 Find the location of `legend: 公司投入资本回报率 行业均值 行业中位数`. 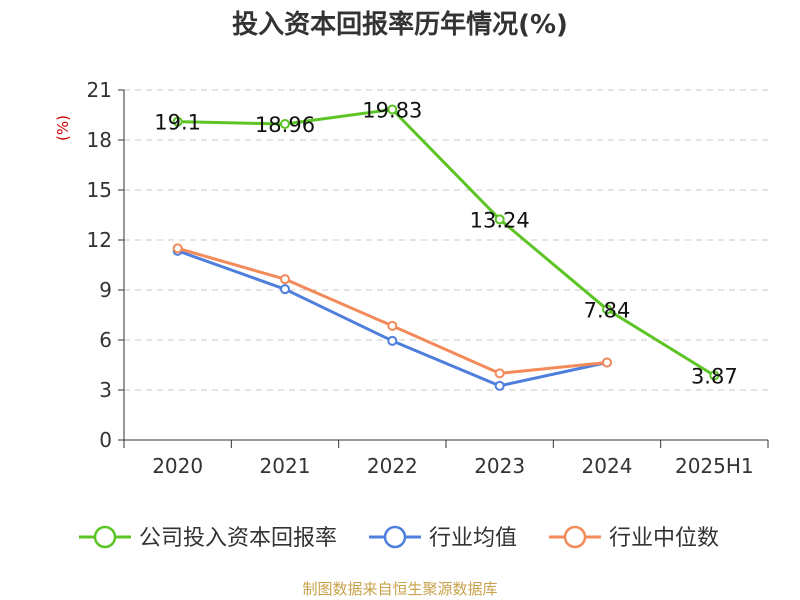

legend: 公司投入资本回报率 行业均值 行业中位数 is located at coordinates (399, 538).